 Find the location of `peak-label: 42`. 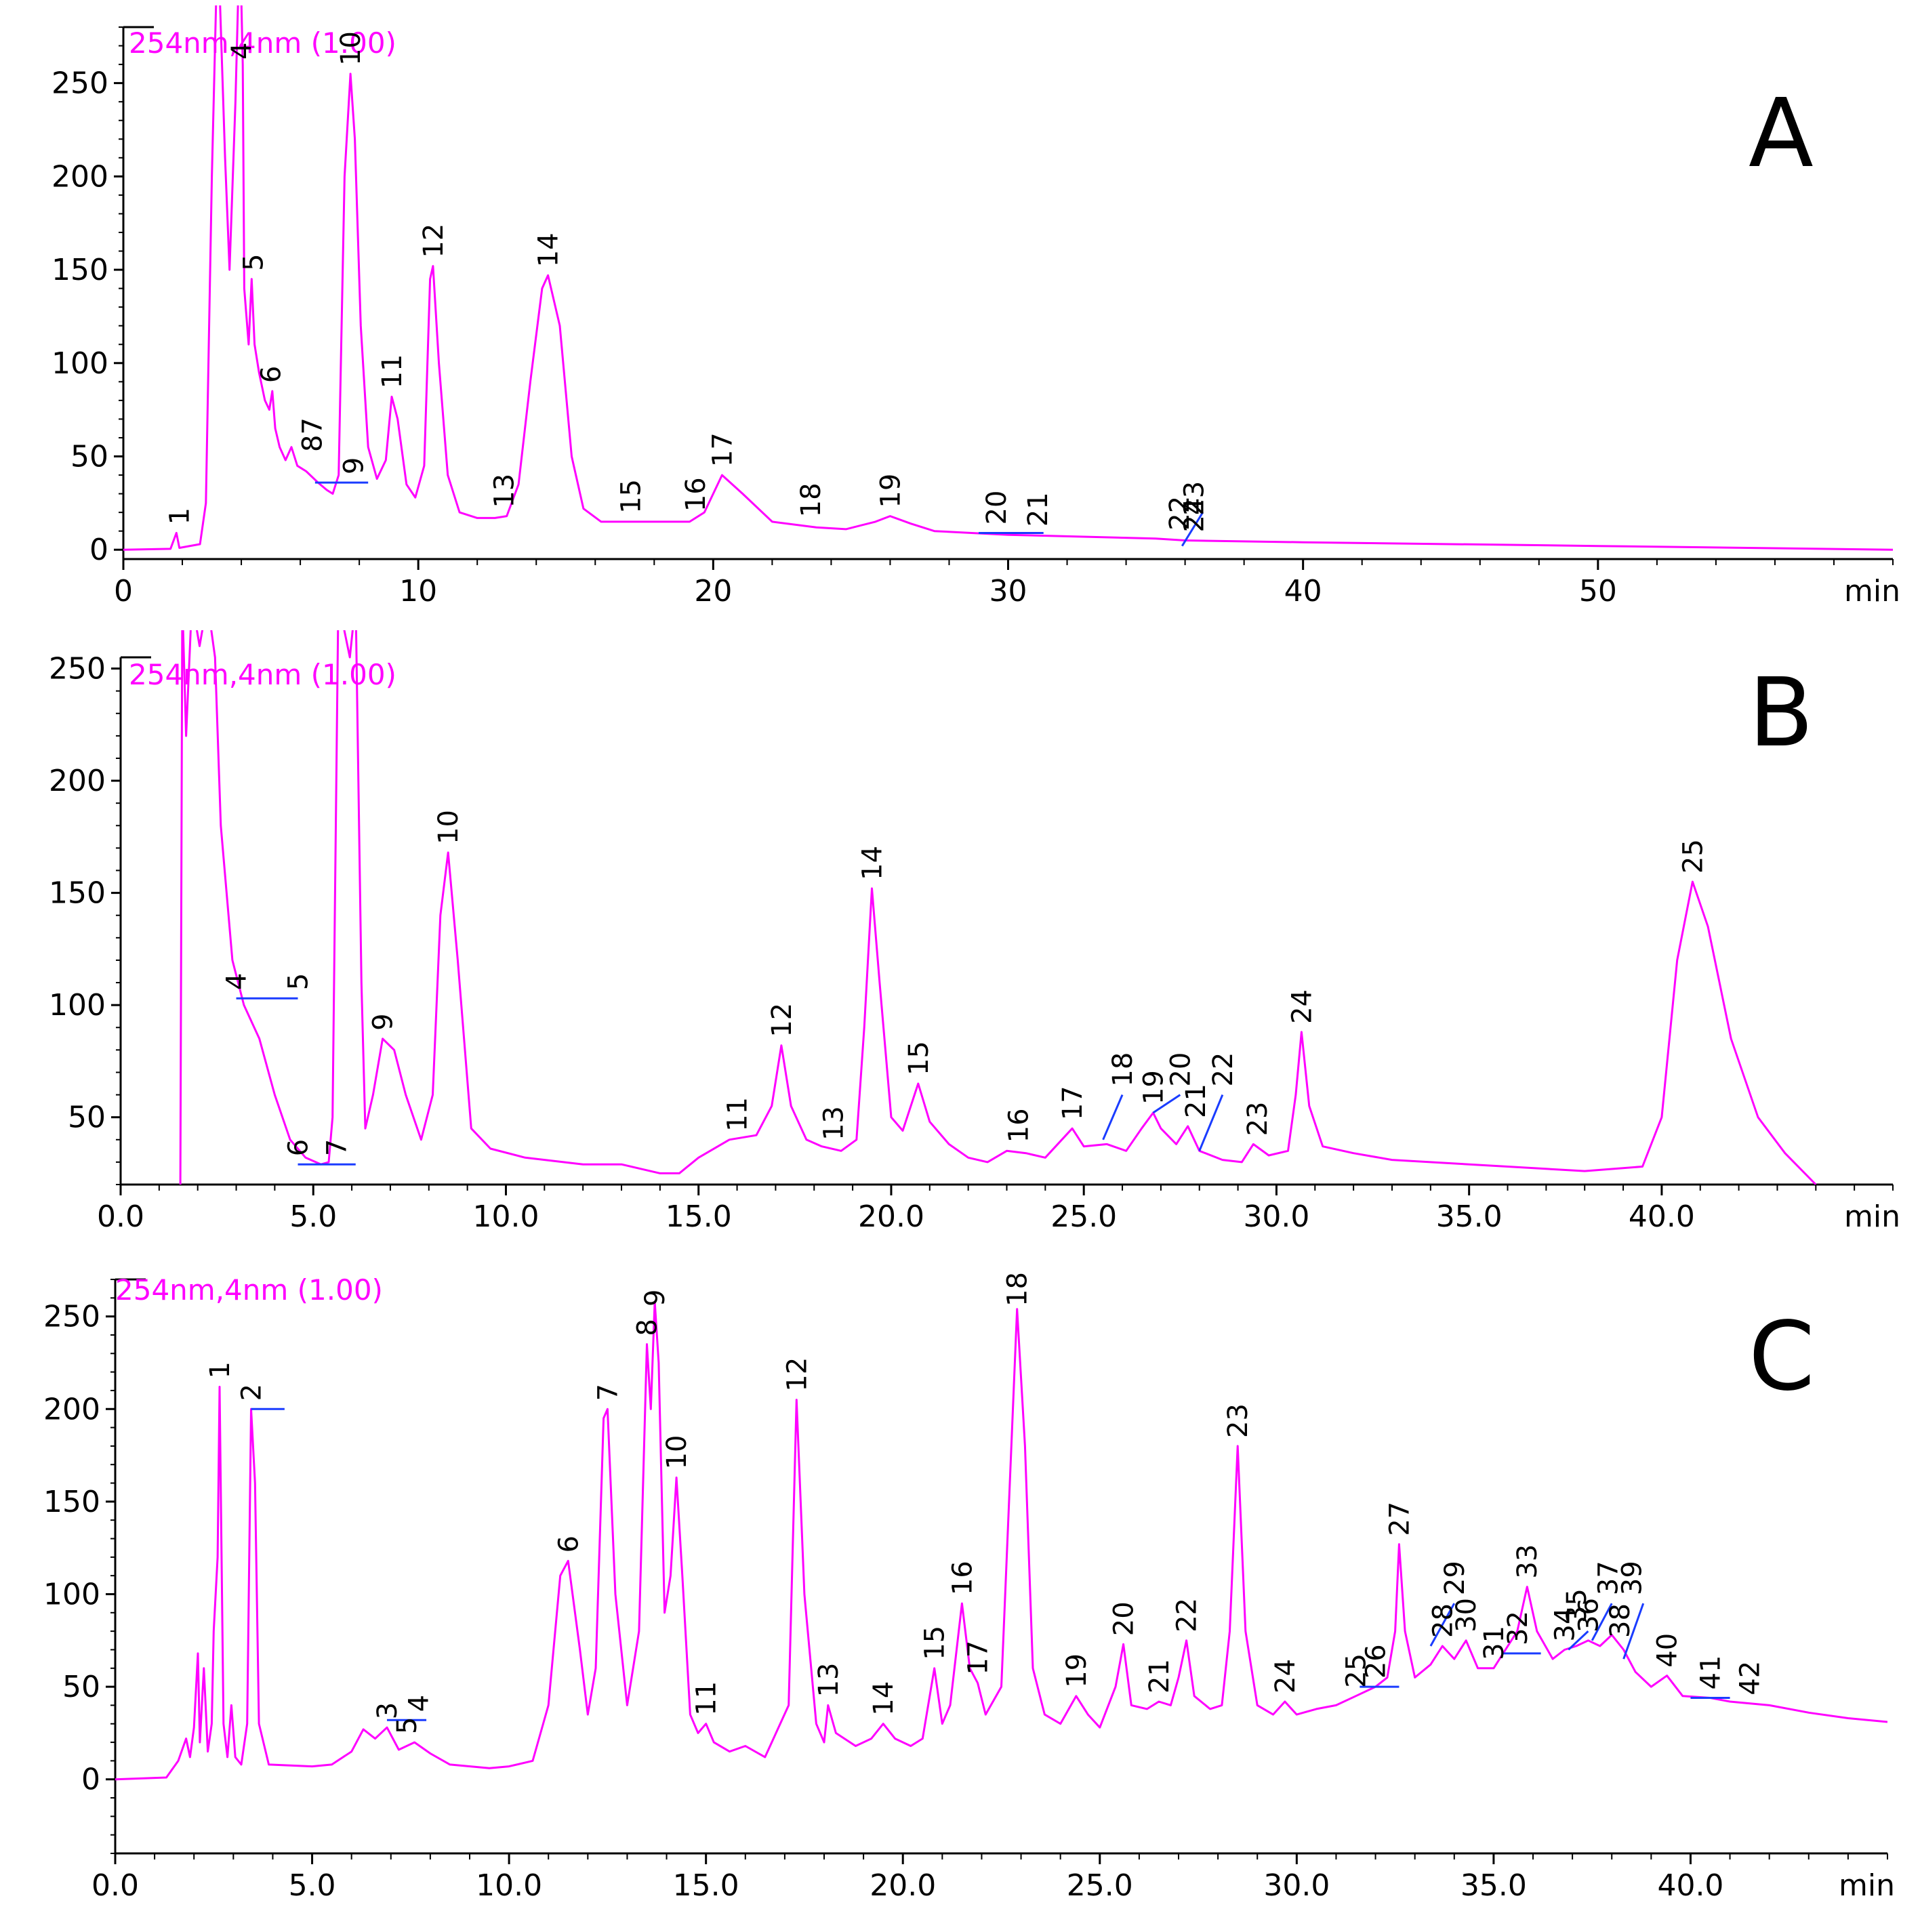

peak-label: 42 is located at coordinates (1751, 1678).